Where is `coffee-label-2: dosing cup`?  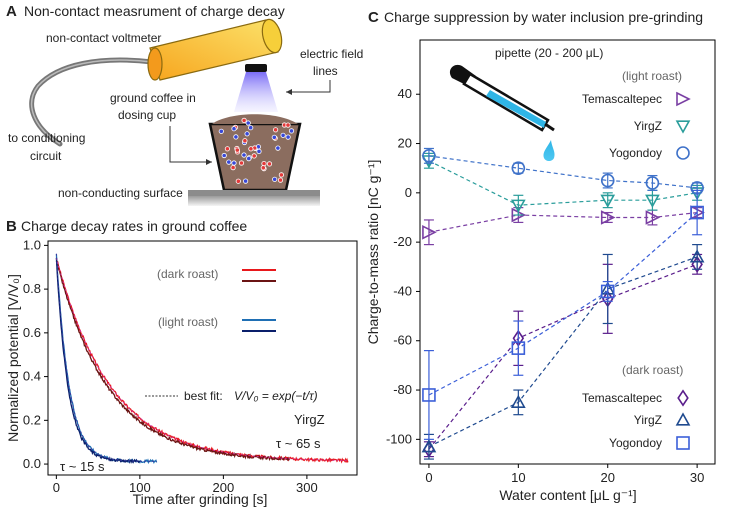
coffee-label-2: dosing cup is located at coordinates (147, 115).